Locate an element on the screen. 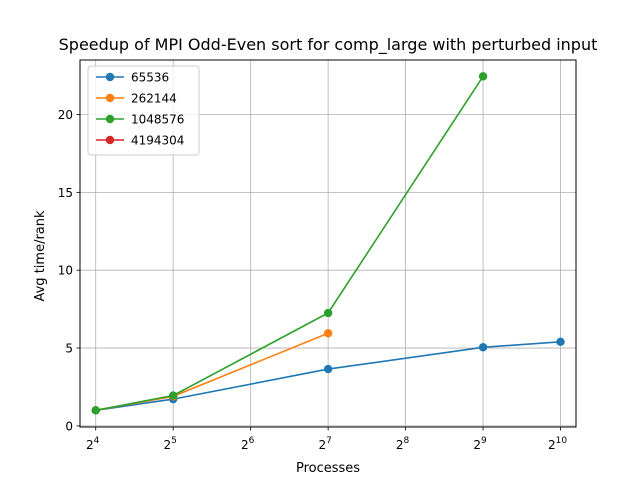 The height and width of the screenshot is (480, 640). x-axis-label: Processes is located at coordinates (328, 468).